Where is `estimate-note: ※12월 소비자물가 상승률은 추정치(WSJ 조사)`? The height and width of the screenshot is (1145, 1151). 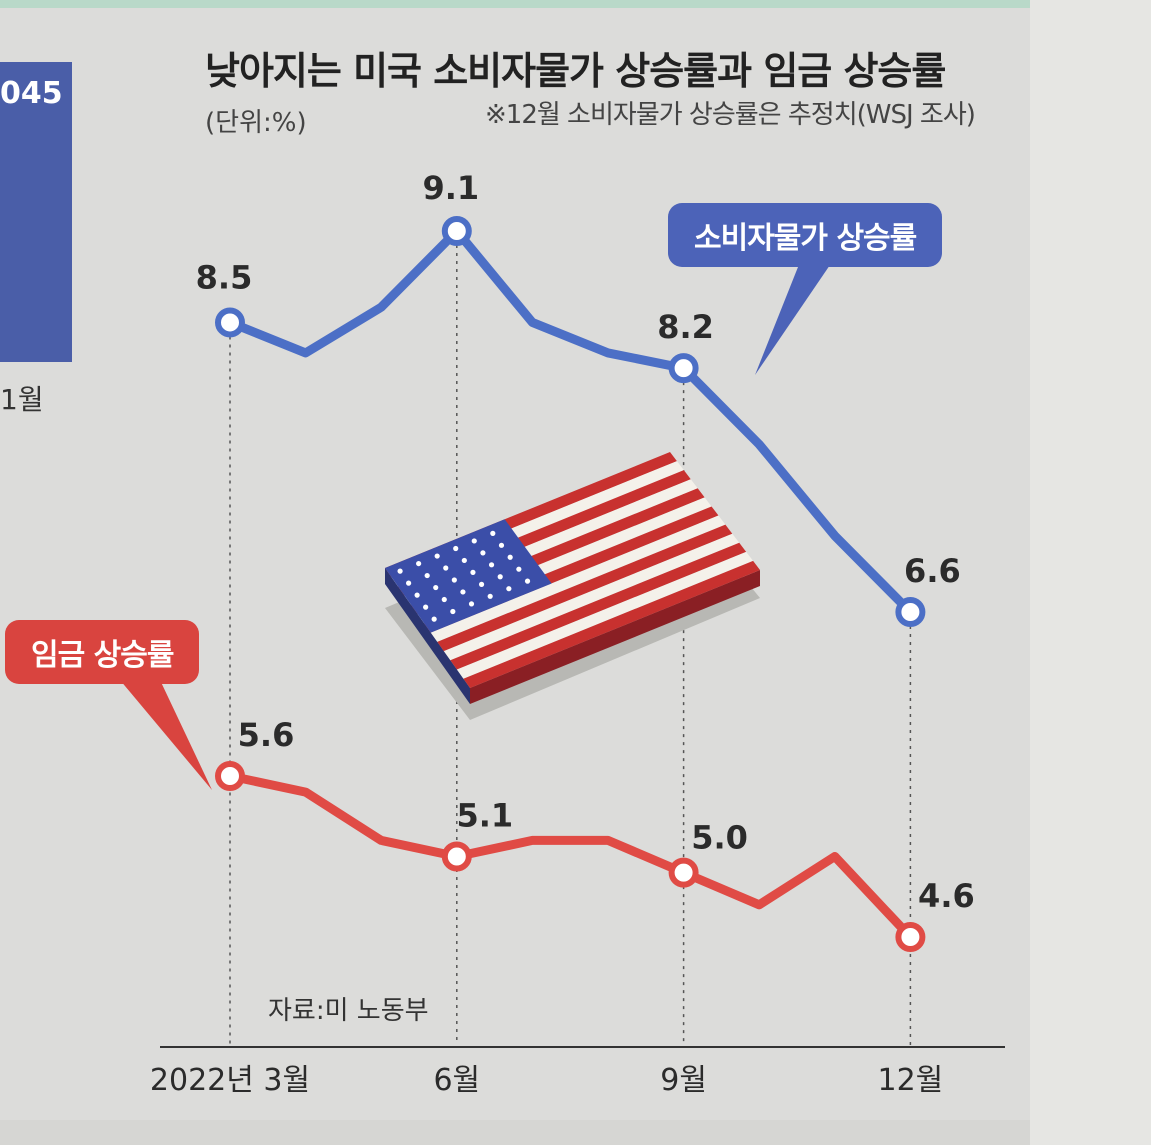
estimate-note: ※12월 소비자물가 상승률은 추정치(WSJ 조사) is located at coordinates (730, 115).